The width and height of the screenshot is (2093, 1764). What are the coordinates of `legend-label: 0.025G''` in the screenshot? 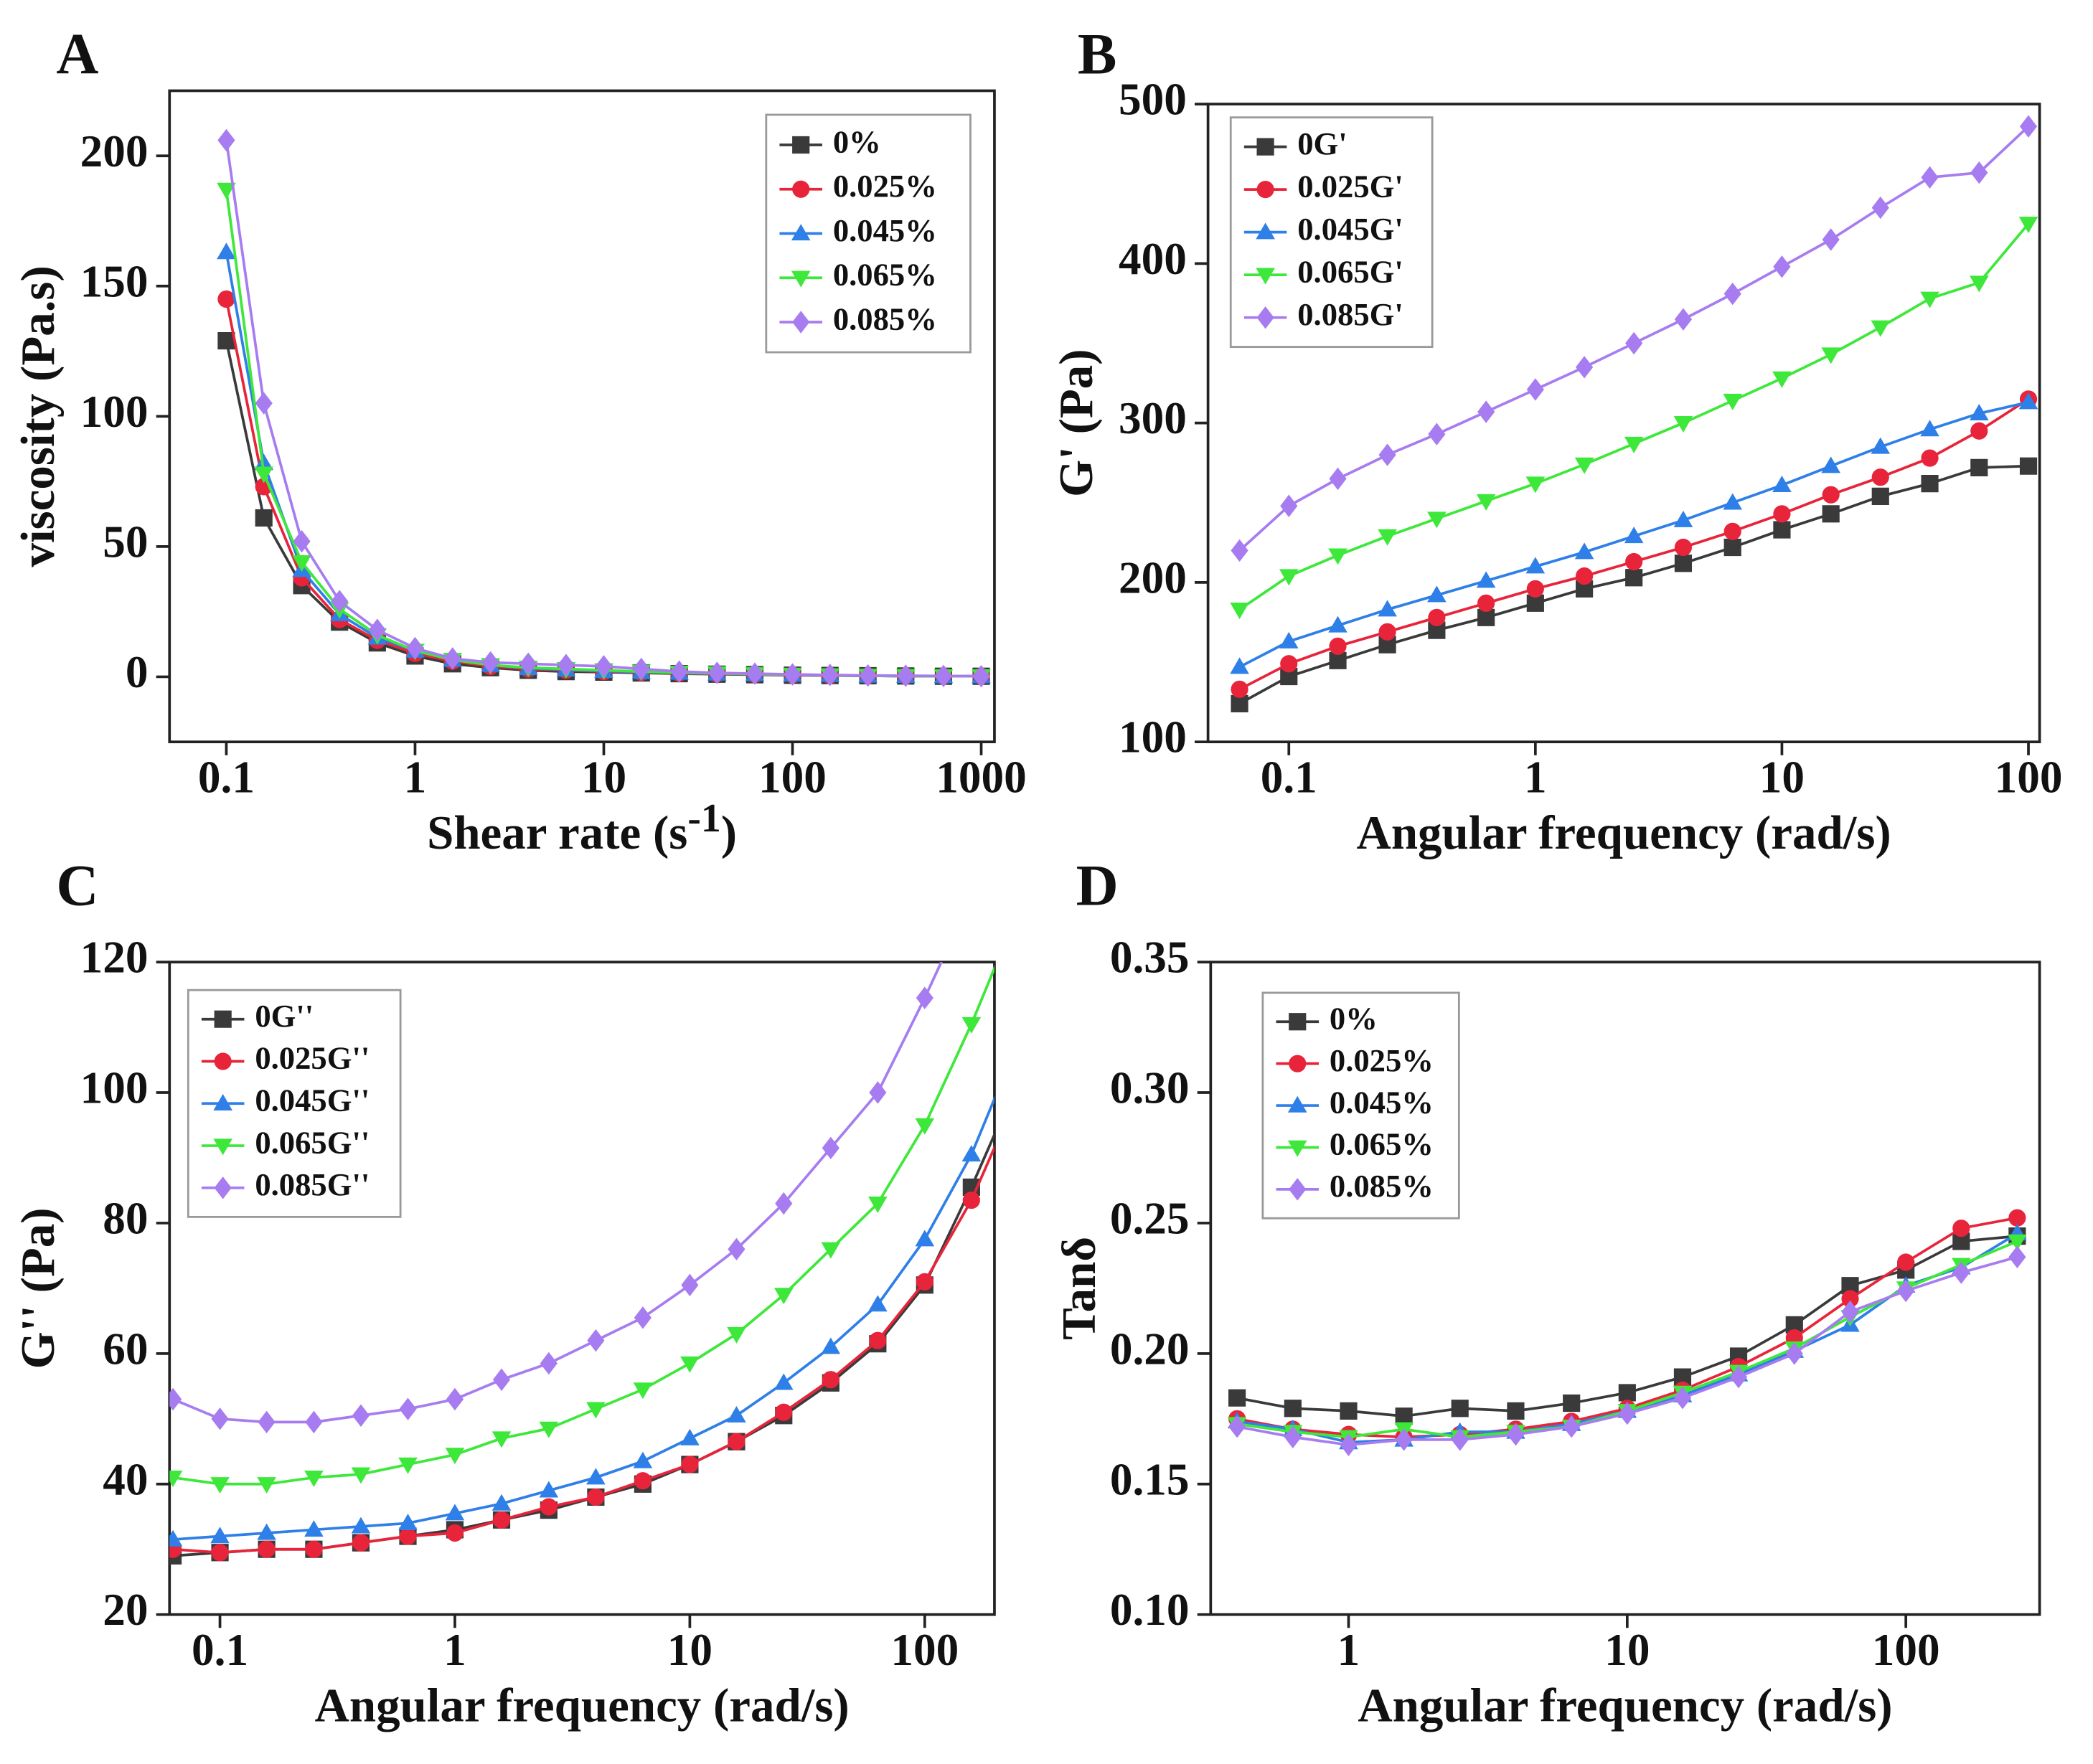 It's located at (312, 1058).